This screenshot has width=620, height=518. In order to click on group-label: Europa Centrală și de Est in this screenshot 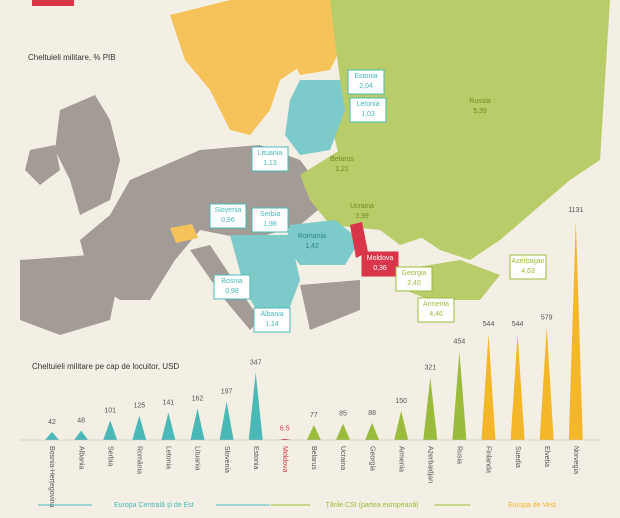, I will do `click(154, 505)`.